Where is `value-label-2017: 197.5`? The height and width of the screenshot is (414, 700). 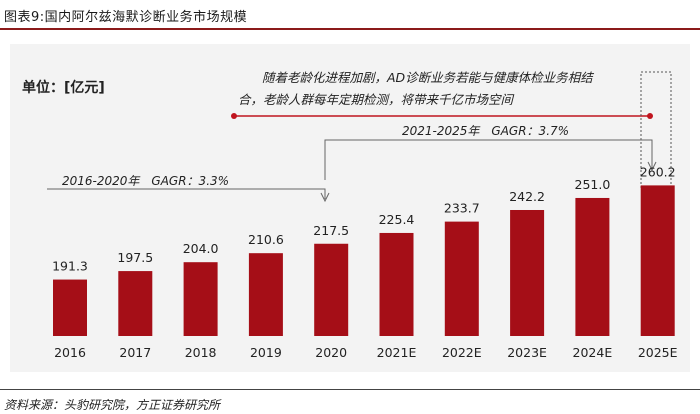
value-label-2017: 197.5 is located at coordinates (135, 257).